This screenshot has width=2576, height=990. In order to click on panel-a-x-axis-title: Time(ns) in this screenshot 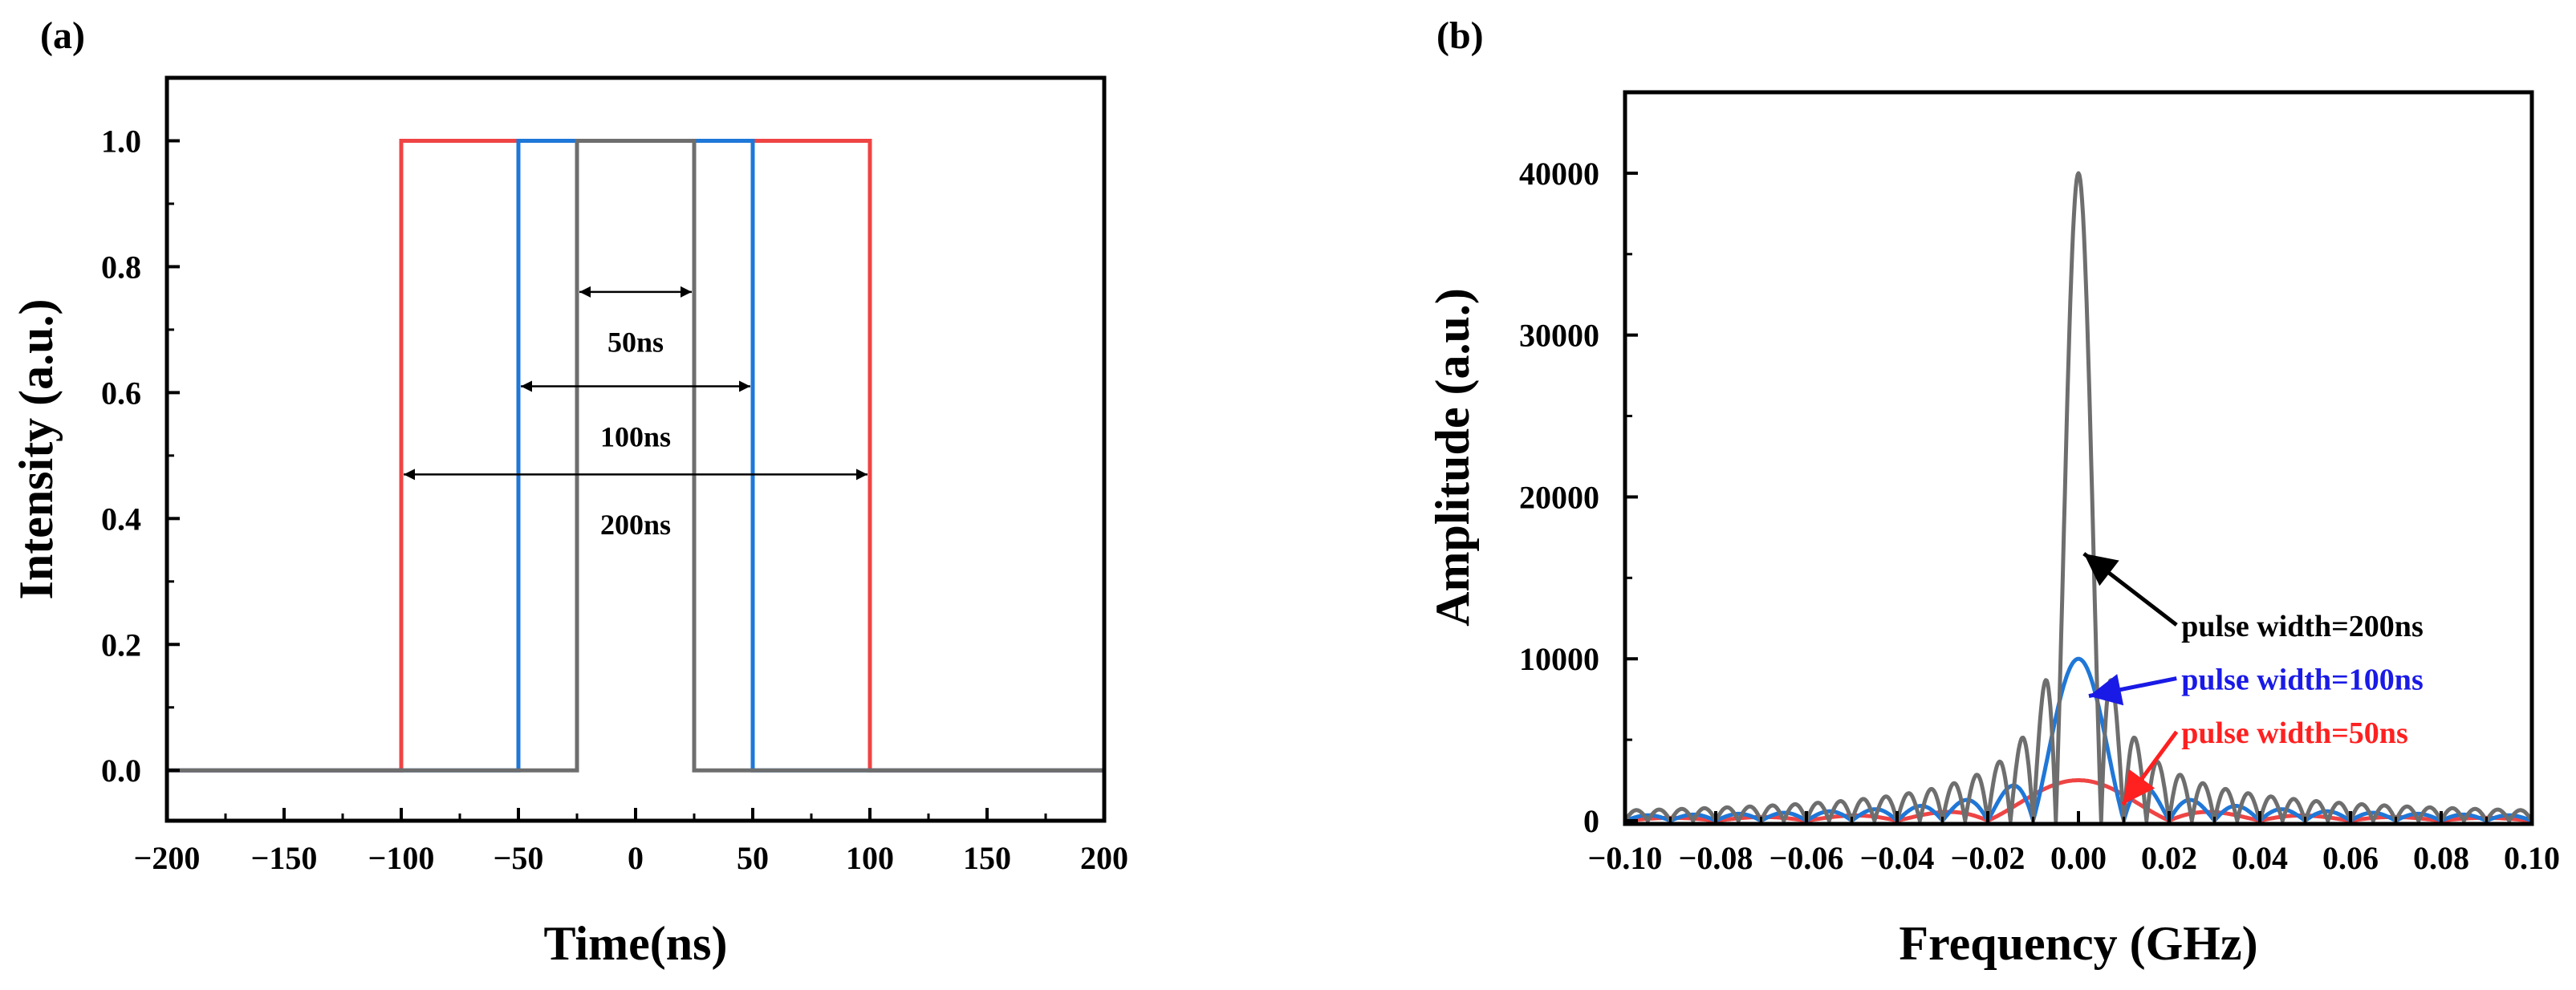, I will do `click(636, 943)`.